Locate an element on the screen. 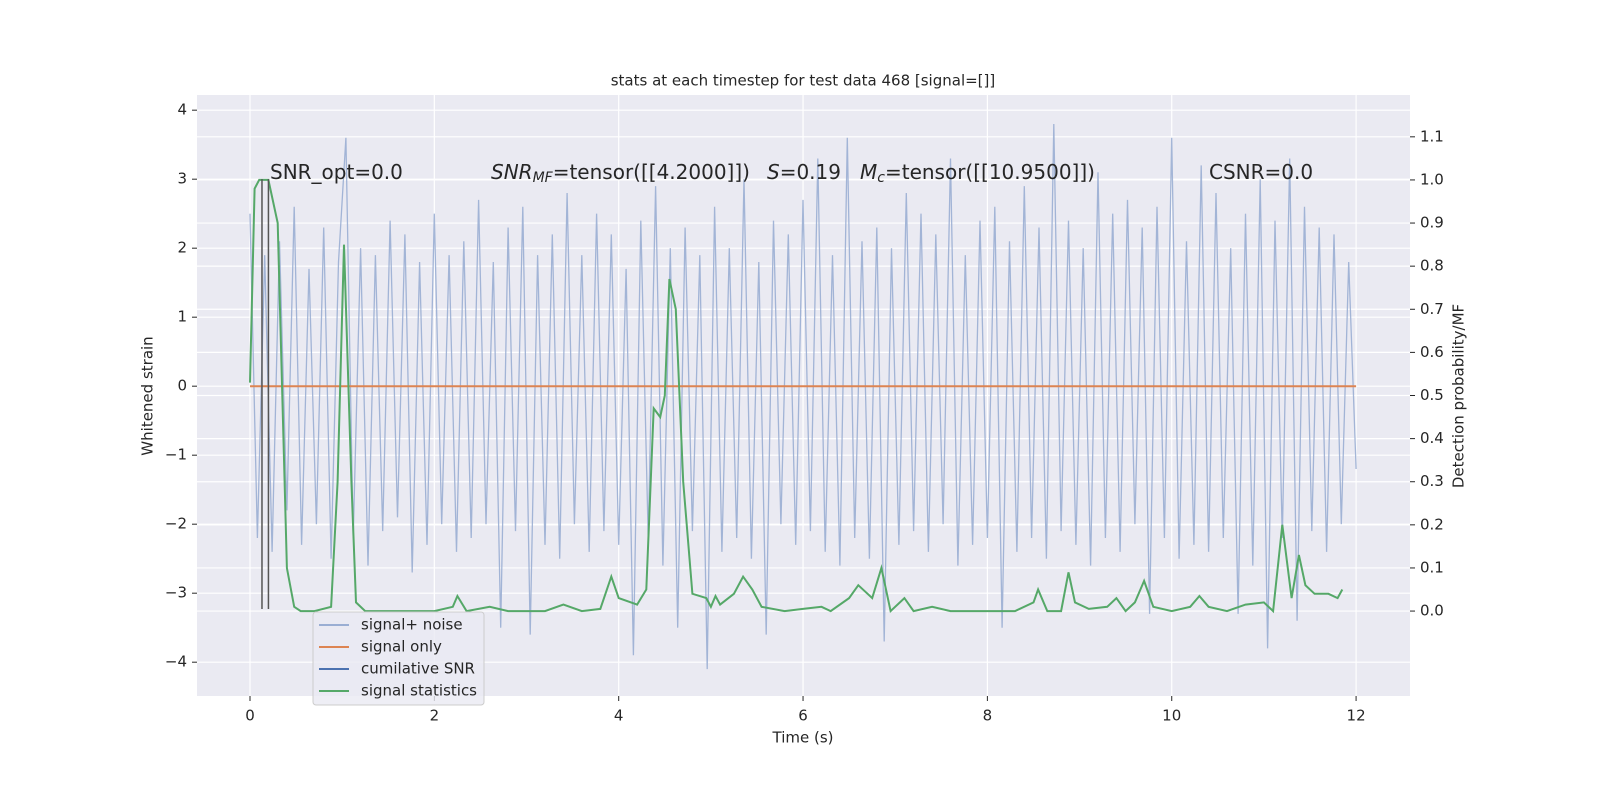 Image resolution: width=1600 pixels, height=800 pixels. x-tick-label: 4 is located at coordinates (619, 716).